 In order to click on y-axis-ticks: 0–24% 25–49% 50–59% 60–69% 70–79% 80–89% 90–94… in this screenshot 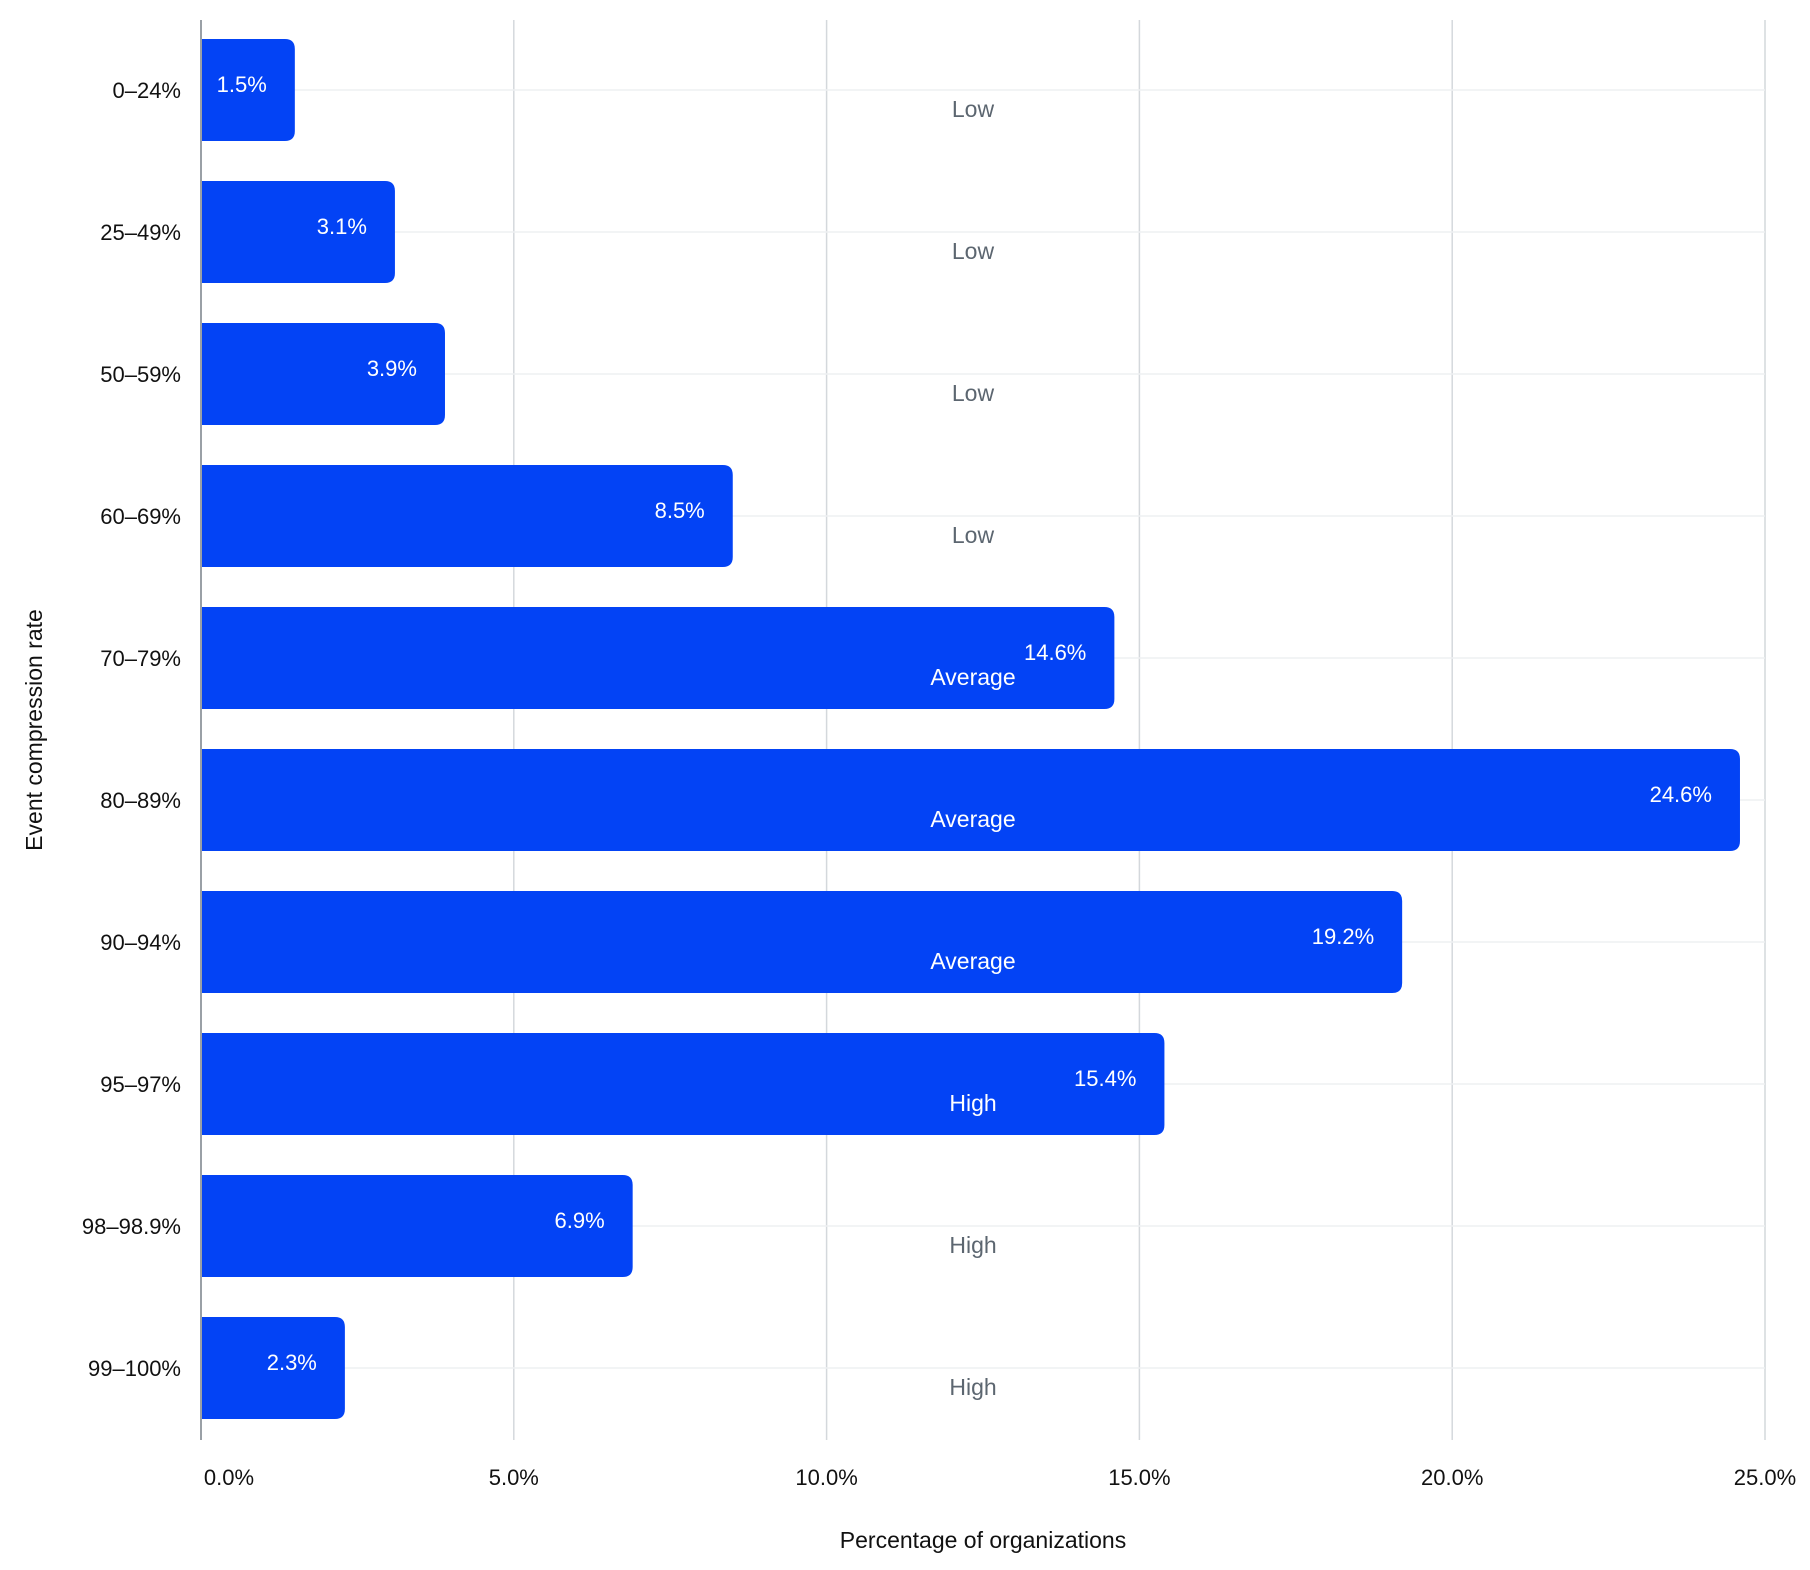, I will do `click(131, 729)`.